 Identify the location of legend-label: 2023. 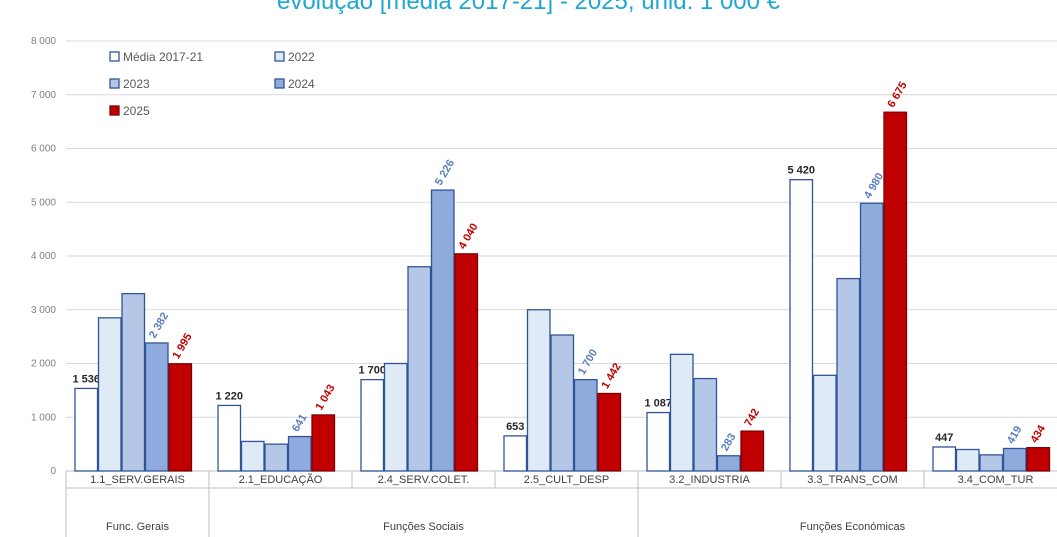
(136, 84).